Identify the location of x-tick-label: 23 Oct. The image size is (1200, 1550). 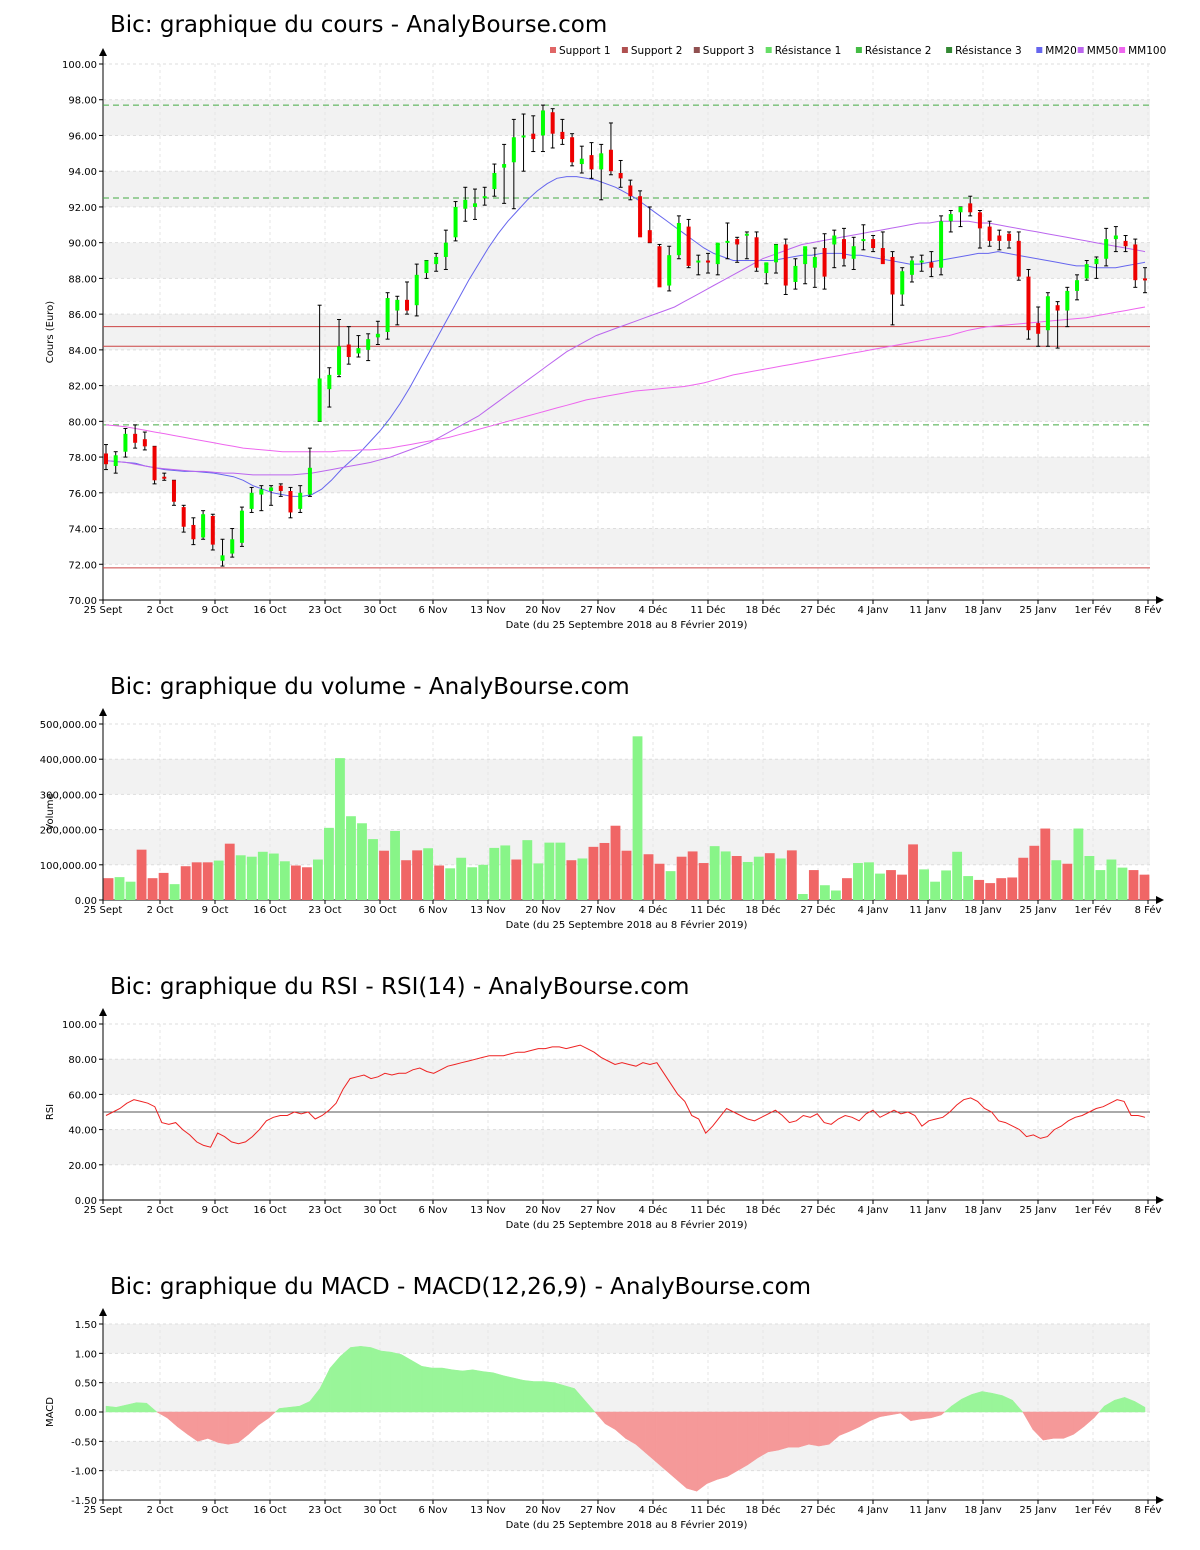
(324, 610).